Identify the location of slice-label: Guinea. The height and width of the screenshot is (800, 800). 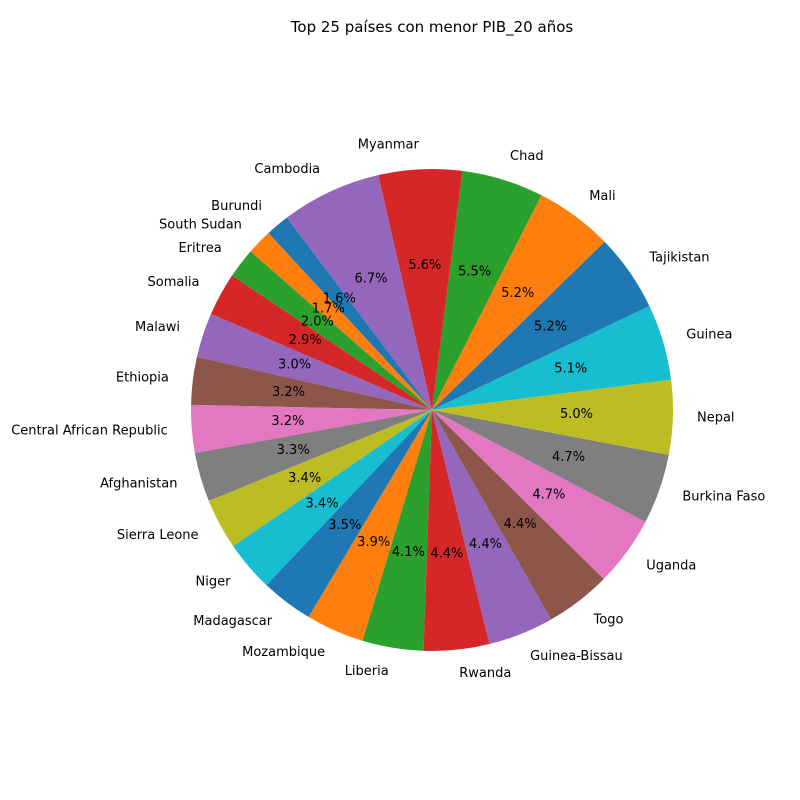
(709, 335).